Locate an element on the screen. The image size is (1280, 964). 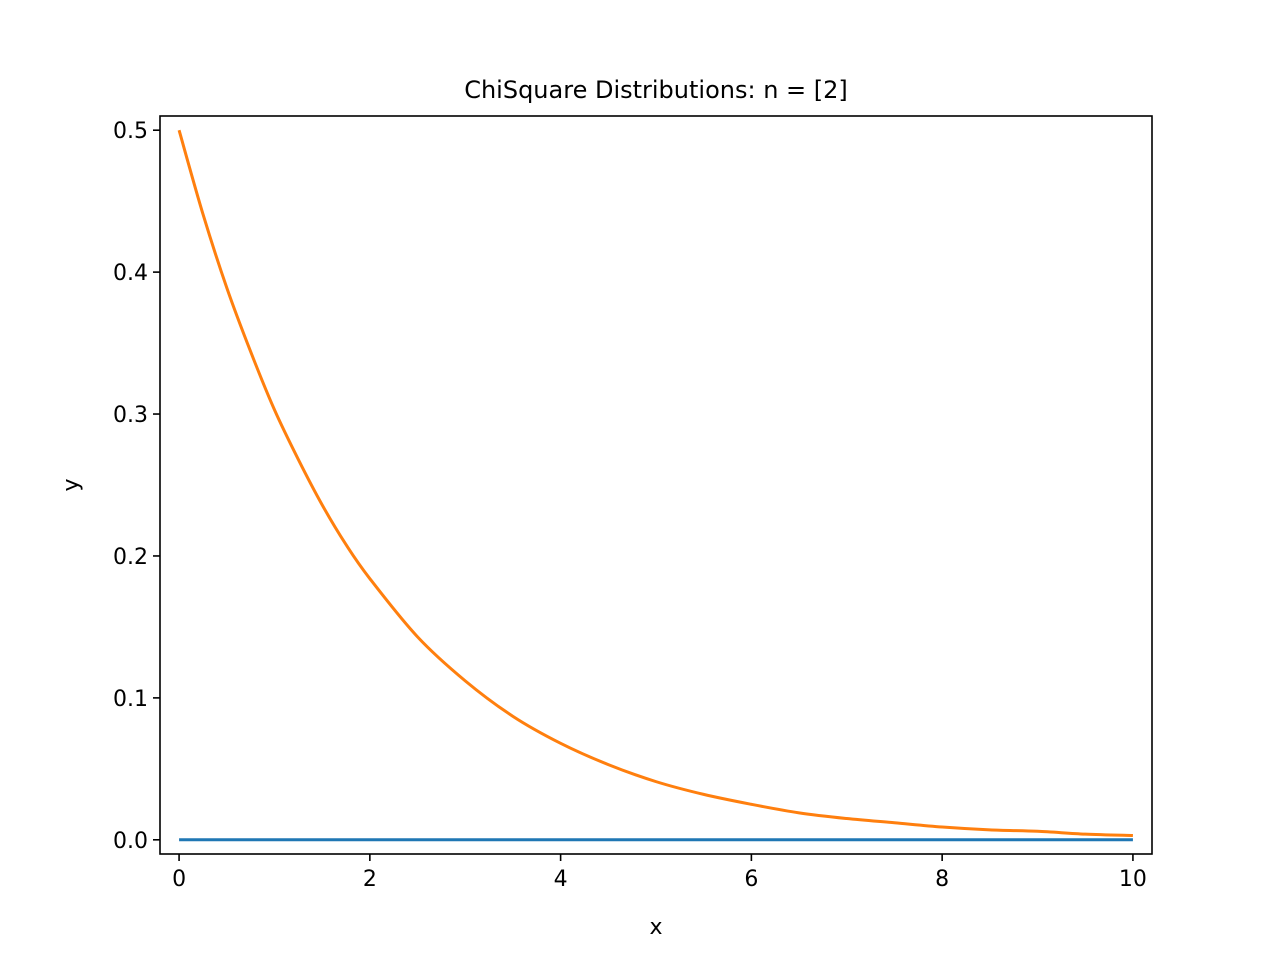
x-tick-label: 6 is located at coordinates (751, 879).